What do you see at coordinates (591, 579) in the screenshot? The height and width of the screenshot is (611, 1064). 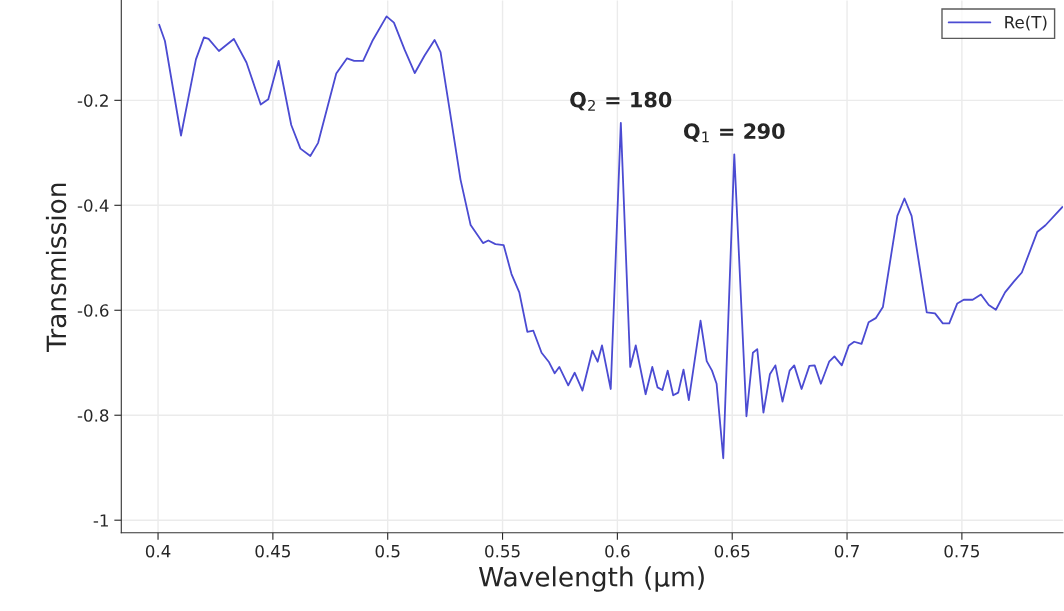 I see `x-axis-title: Wavelength (µm)` at bounding box center [591, 579].